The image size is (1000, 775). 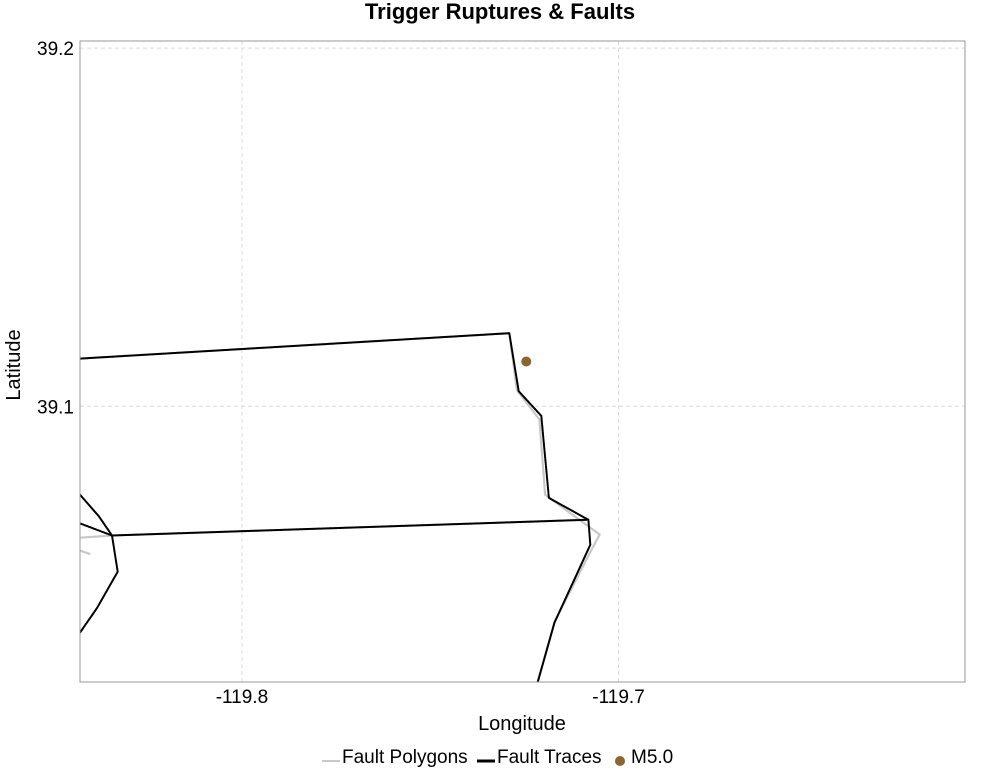 I want to click on y-tick-label: 39.1, so click(x=55, y=407).